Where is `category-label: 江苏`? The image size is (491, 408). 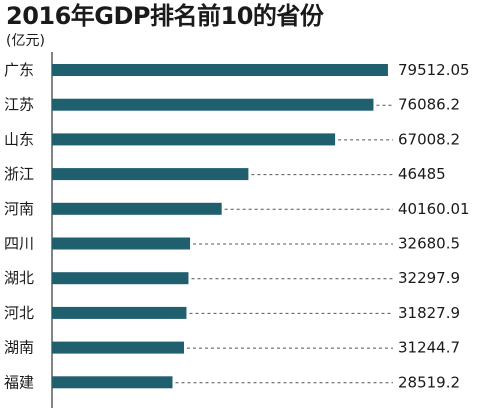
category-label: 江苏 is located at coordinates (19, 105).